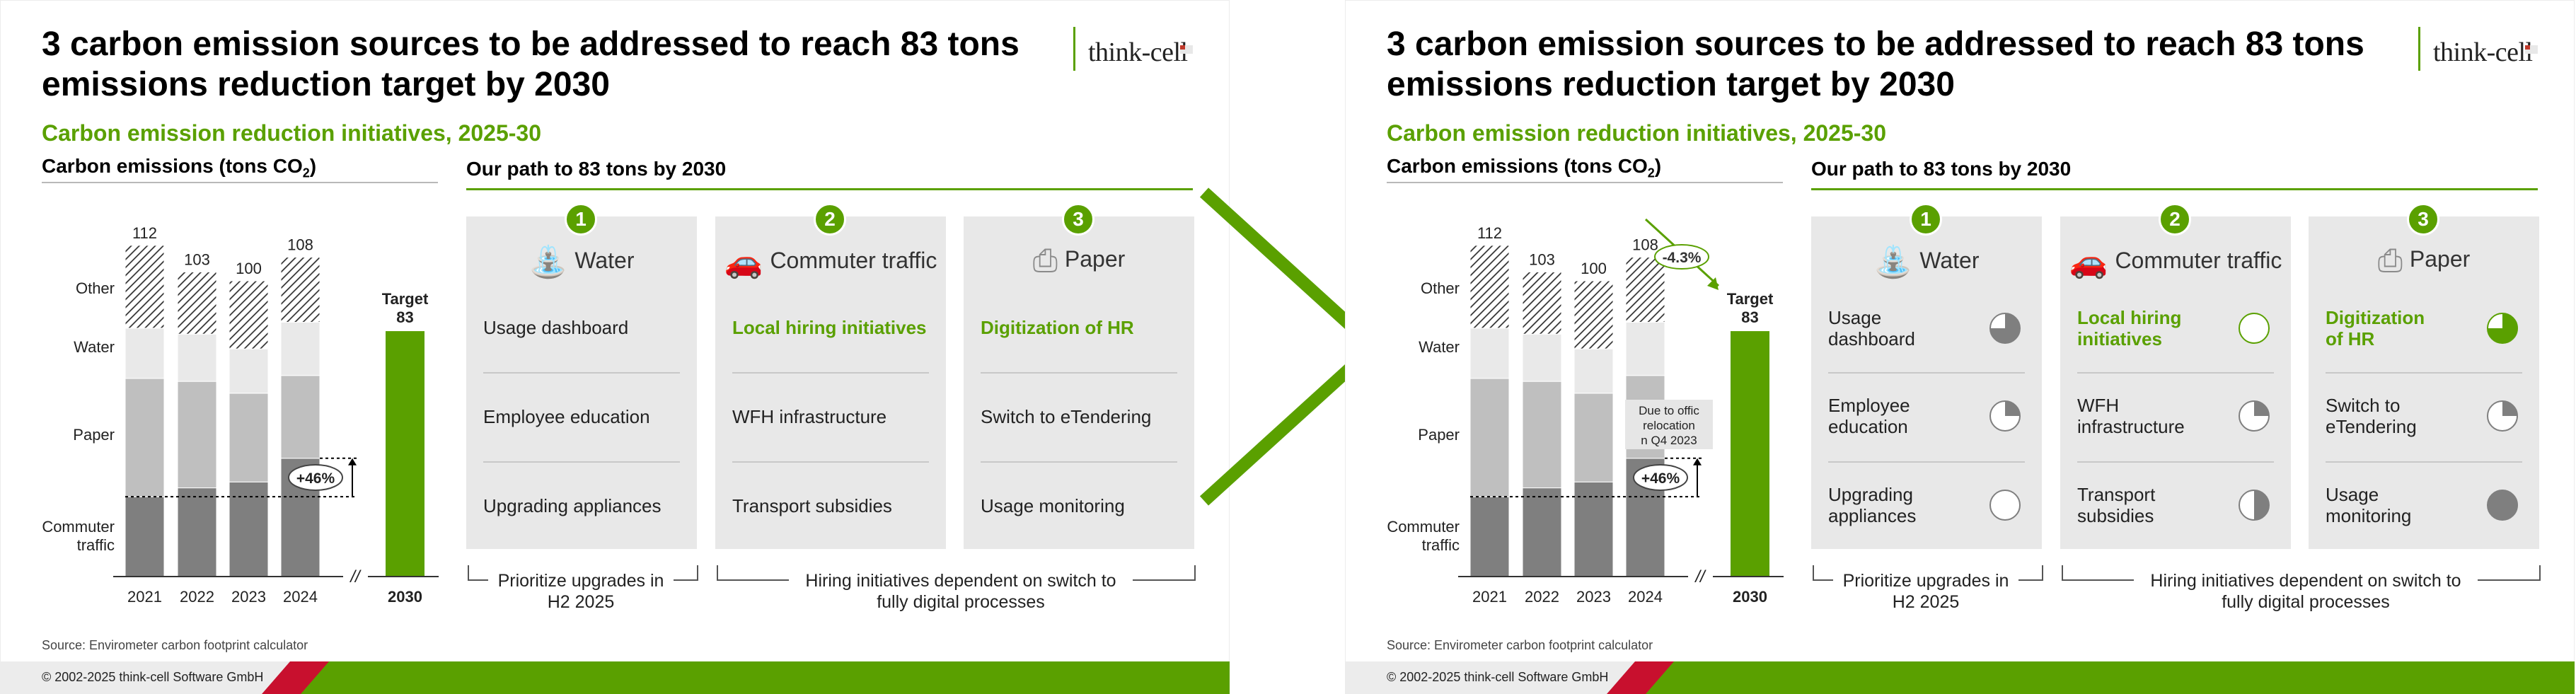 The width and height of the screenshot is (2576, 694). What do you see at coordinates (78, 527) in the screenshot?
I see `series-label: Commuter` at bounding box center [78, 527].